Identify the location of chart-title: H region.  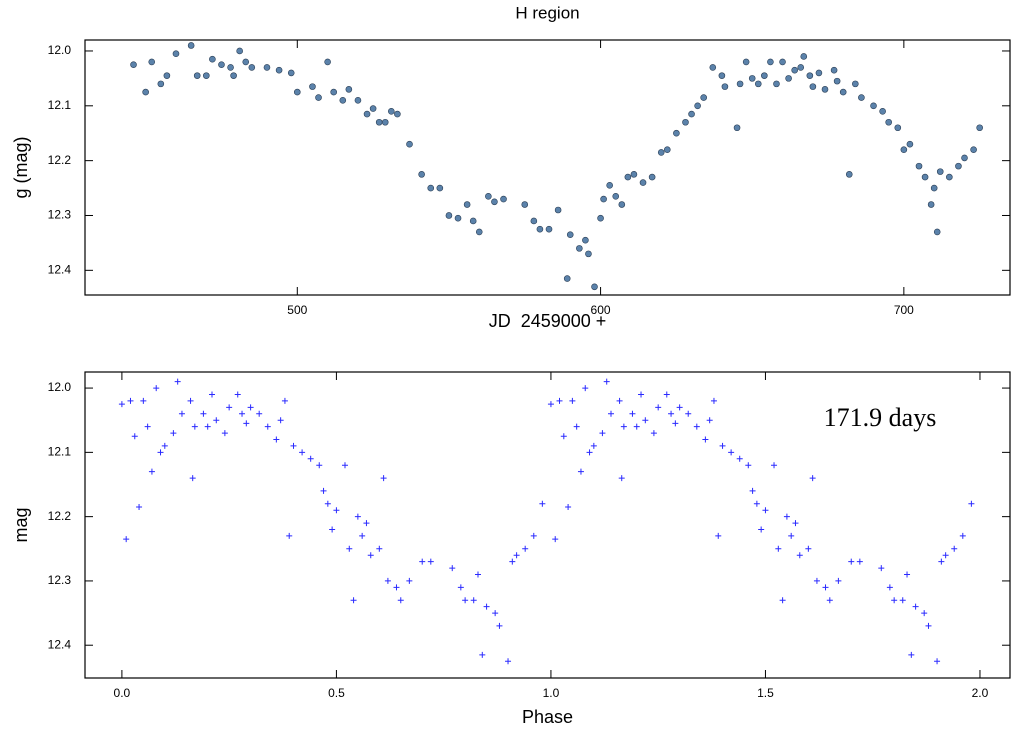
(547, 12).